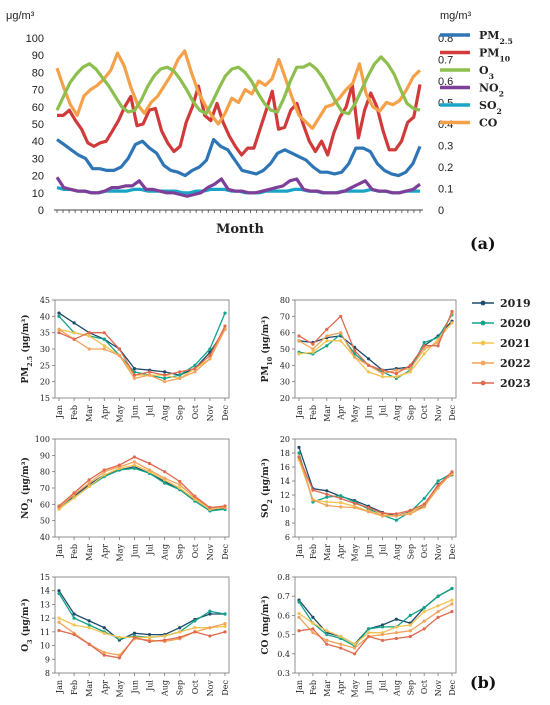  I want to click on series-line-no2, so click(238, 187).